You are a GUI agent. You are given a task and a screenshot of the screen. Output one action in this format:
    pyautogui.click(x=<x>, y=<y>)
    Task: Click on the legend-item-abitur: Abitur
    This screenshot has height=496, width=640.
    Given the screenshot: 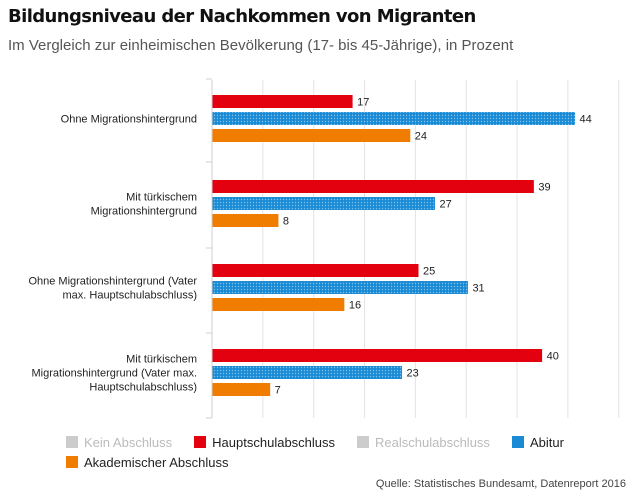 What is the action you would take?
    pyautogui.click(x=537, y=442)
    